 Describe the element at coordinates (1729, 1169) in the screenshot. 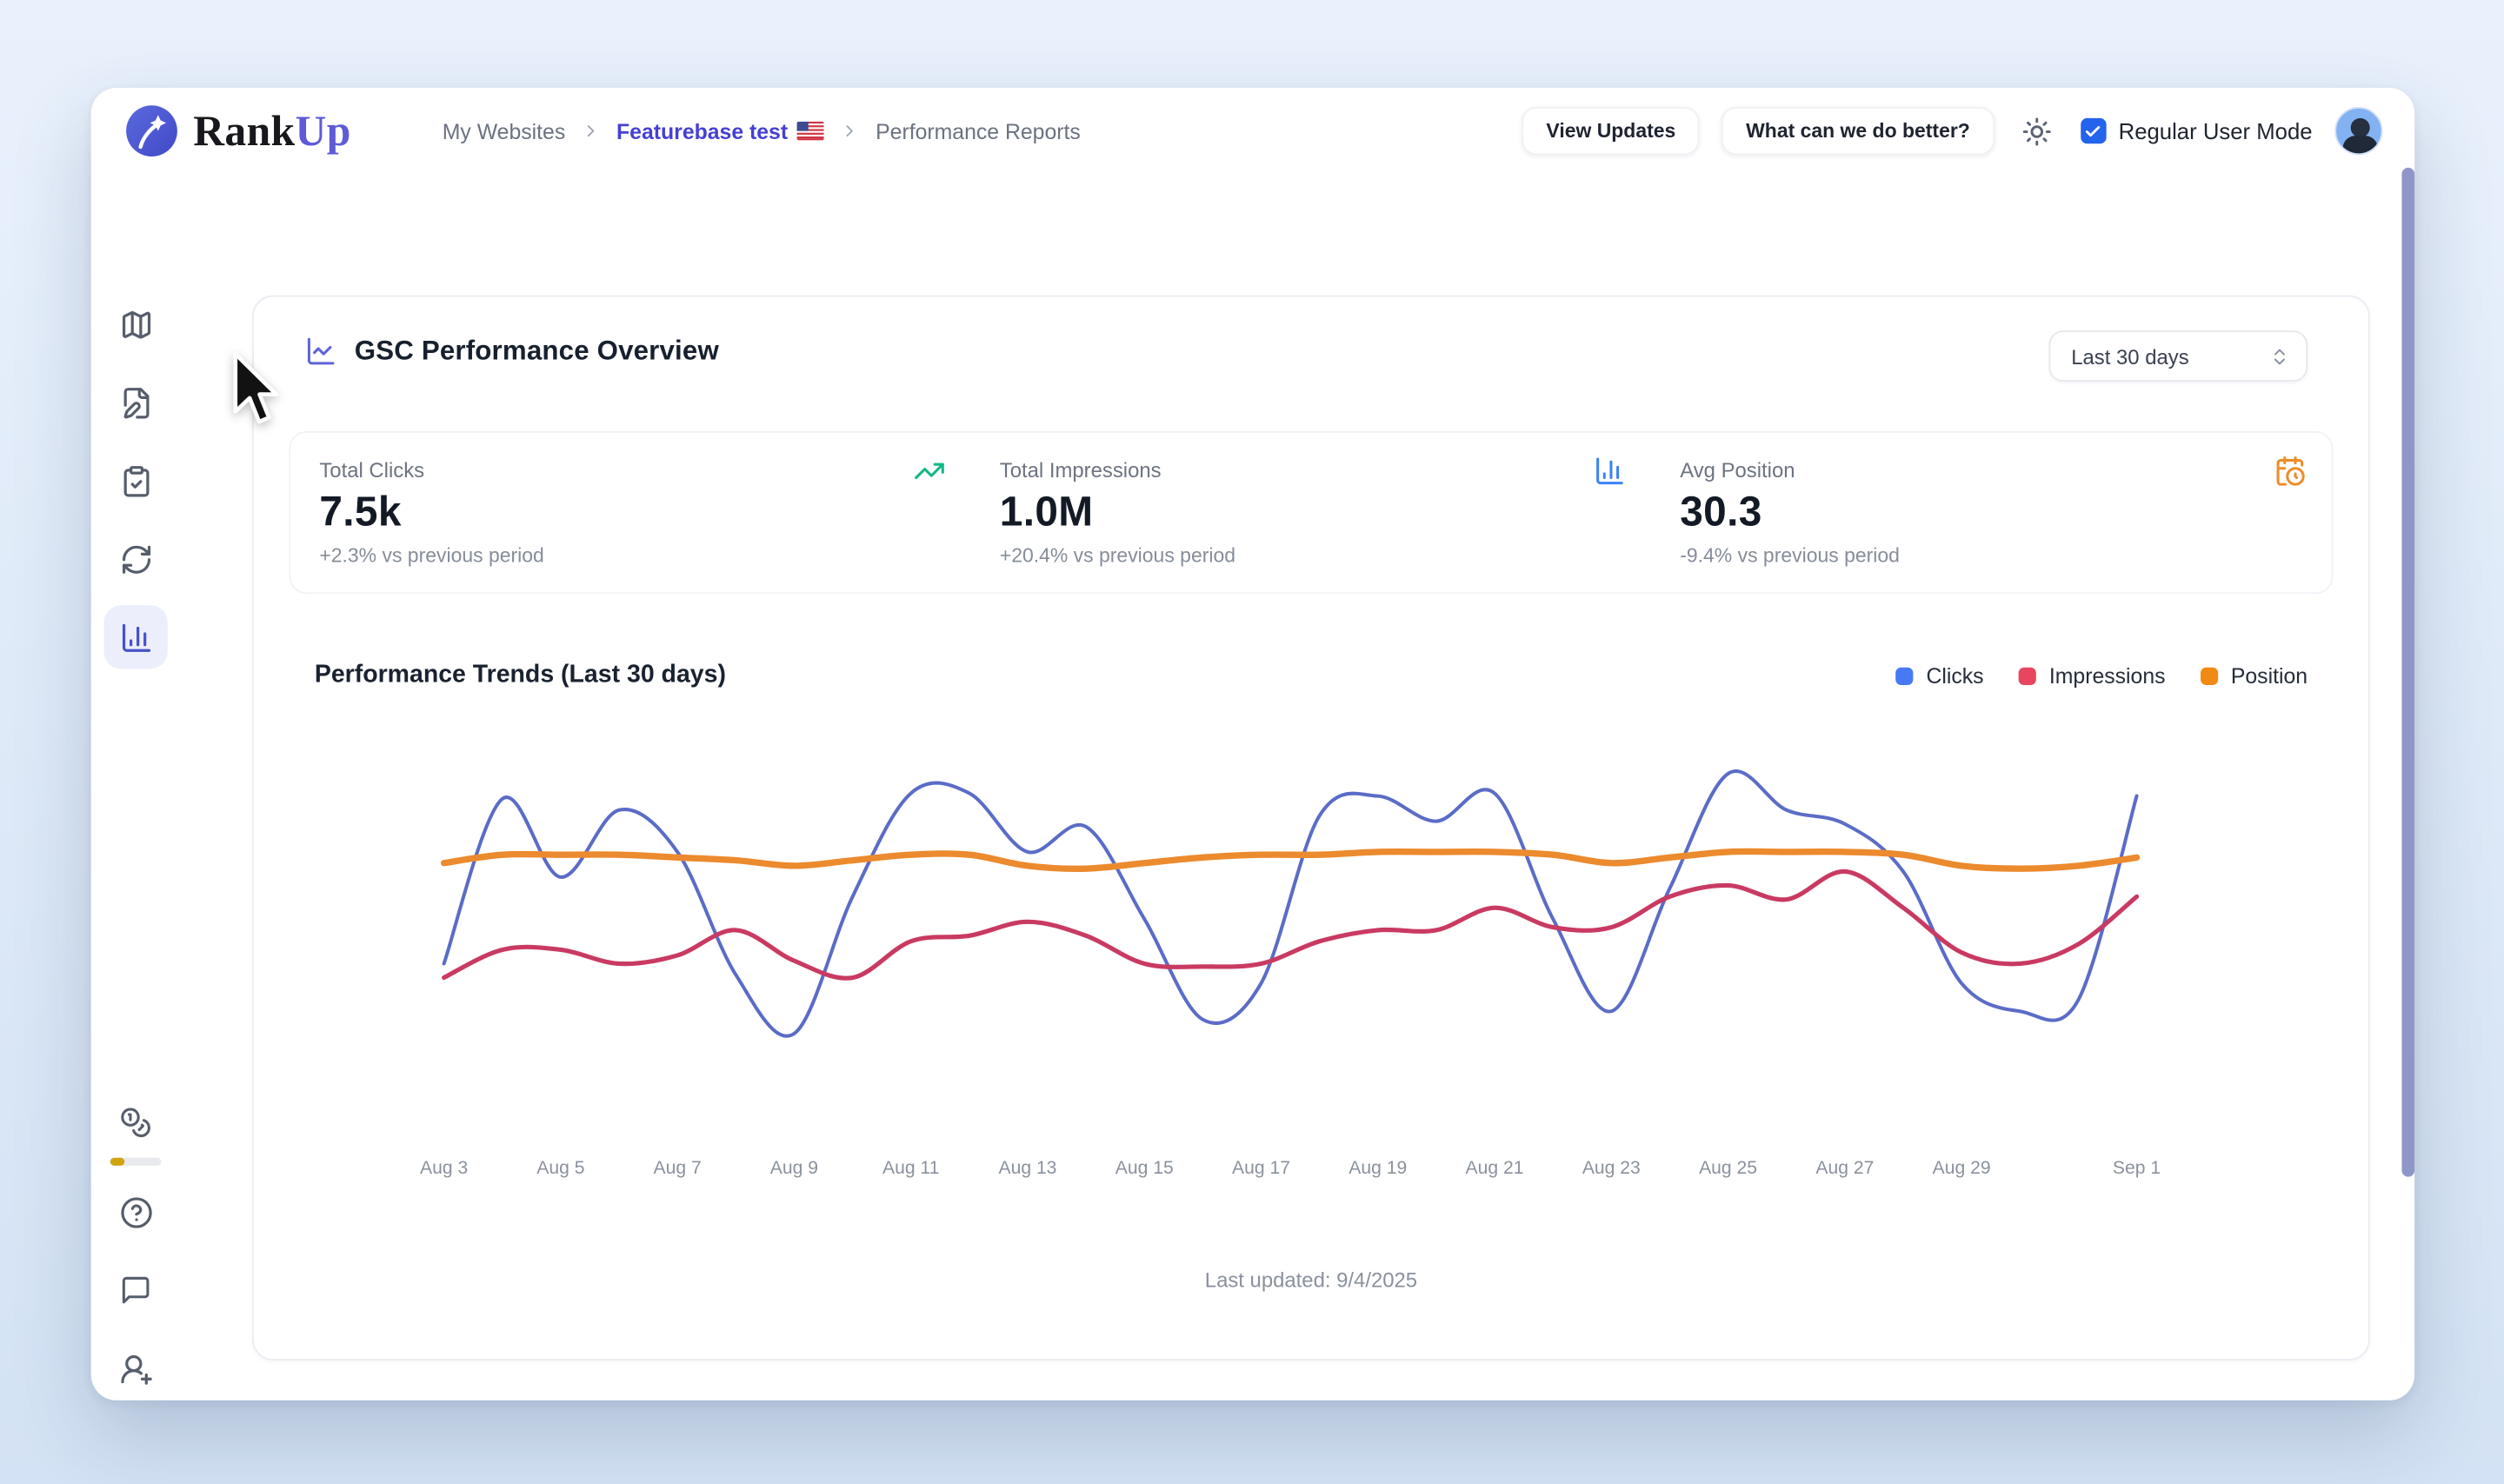

I see `x-tick-label: Aug 25` at that location.